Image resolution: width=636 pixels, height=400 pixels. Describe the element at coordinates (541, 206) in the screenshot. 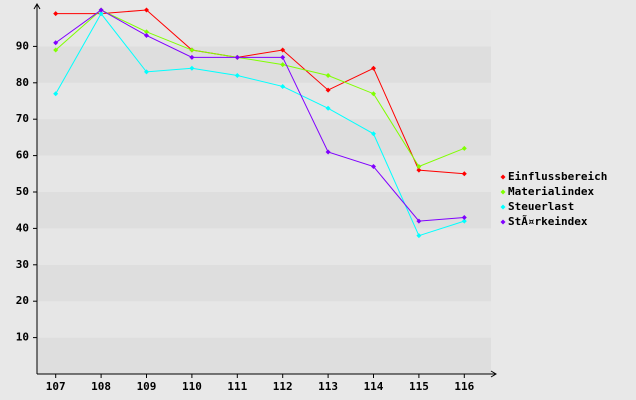

I see `legend-label: Steuerlast` at that location.